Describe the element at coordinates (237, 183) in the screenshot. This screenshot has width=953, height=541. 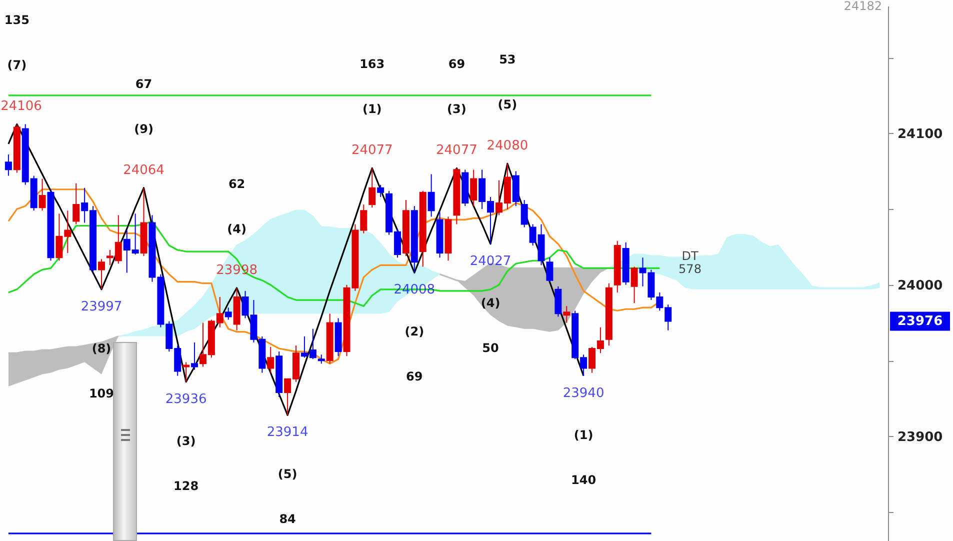
I see `annotation: 62` at that location.